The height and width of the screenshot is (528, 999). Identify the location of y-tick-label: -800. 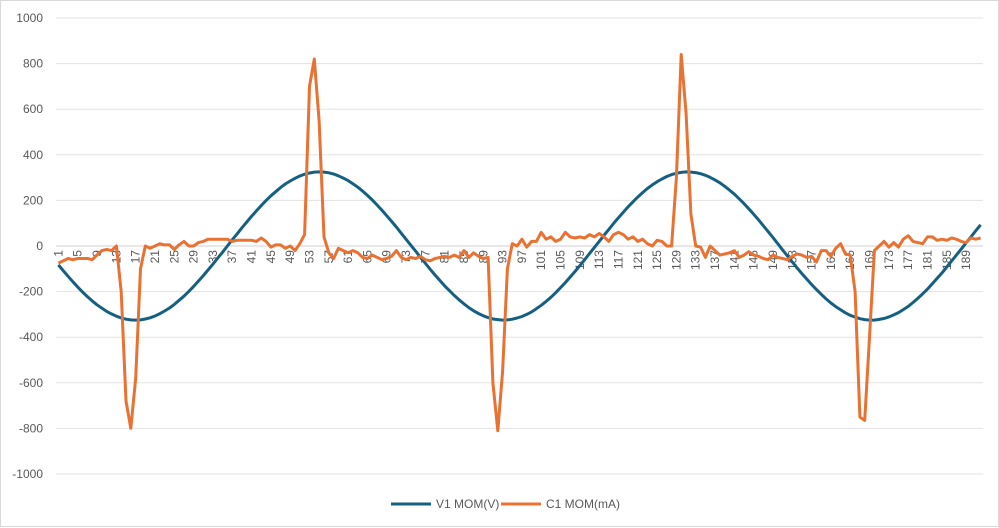
(31, 428).